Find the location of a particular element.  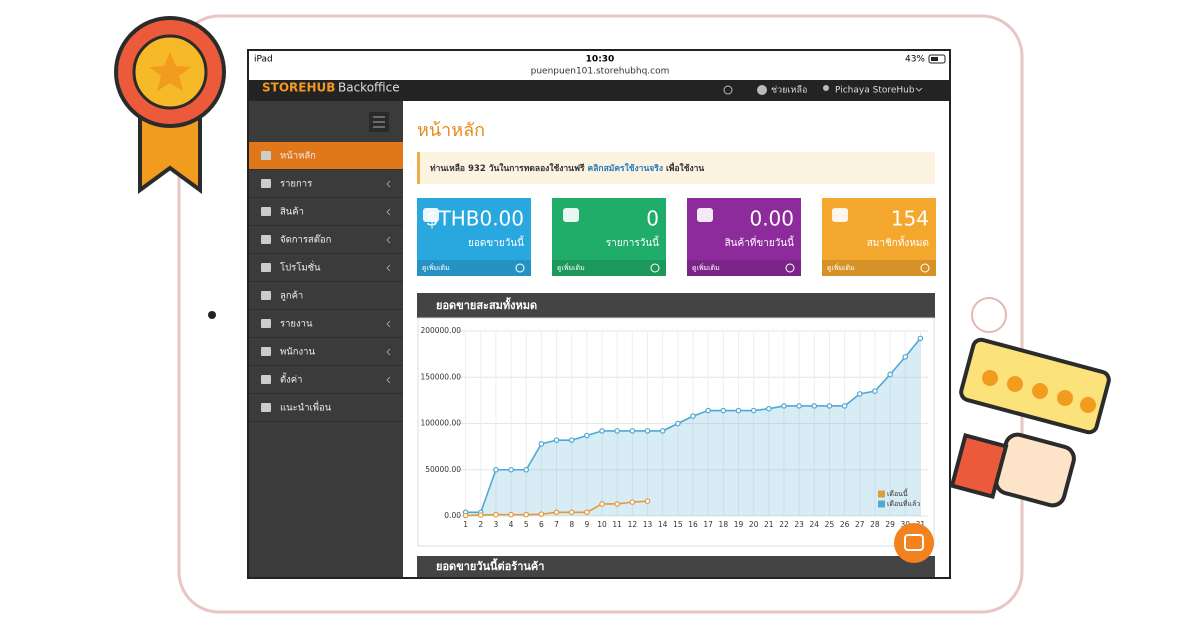

notice-accent is located at coordinates (418, 168).